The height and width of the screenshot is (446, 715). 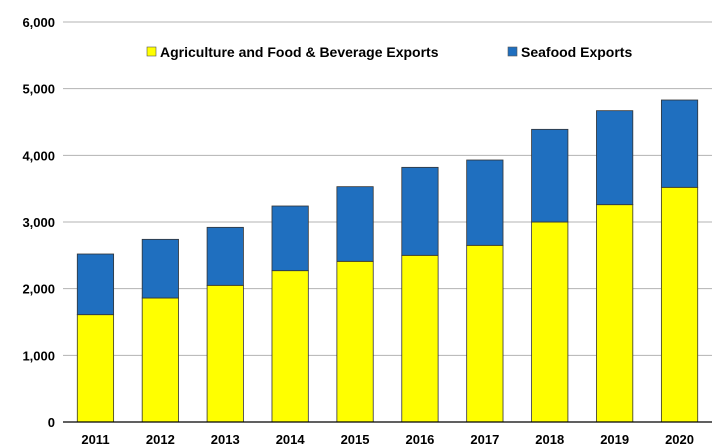 What do you see at coordinates (299, 52) in the screenshot?
I see `legend-label-agriculture: Agriculture and Food & Beverage Exports` at bounding box center [299, 52].